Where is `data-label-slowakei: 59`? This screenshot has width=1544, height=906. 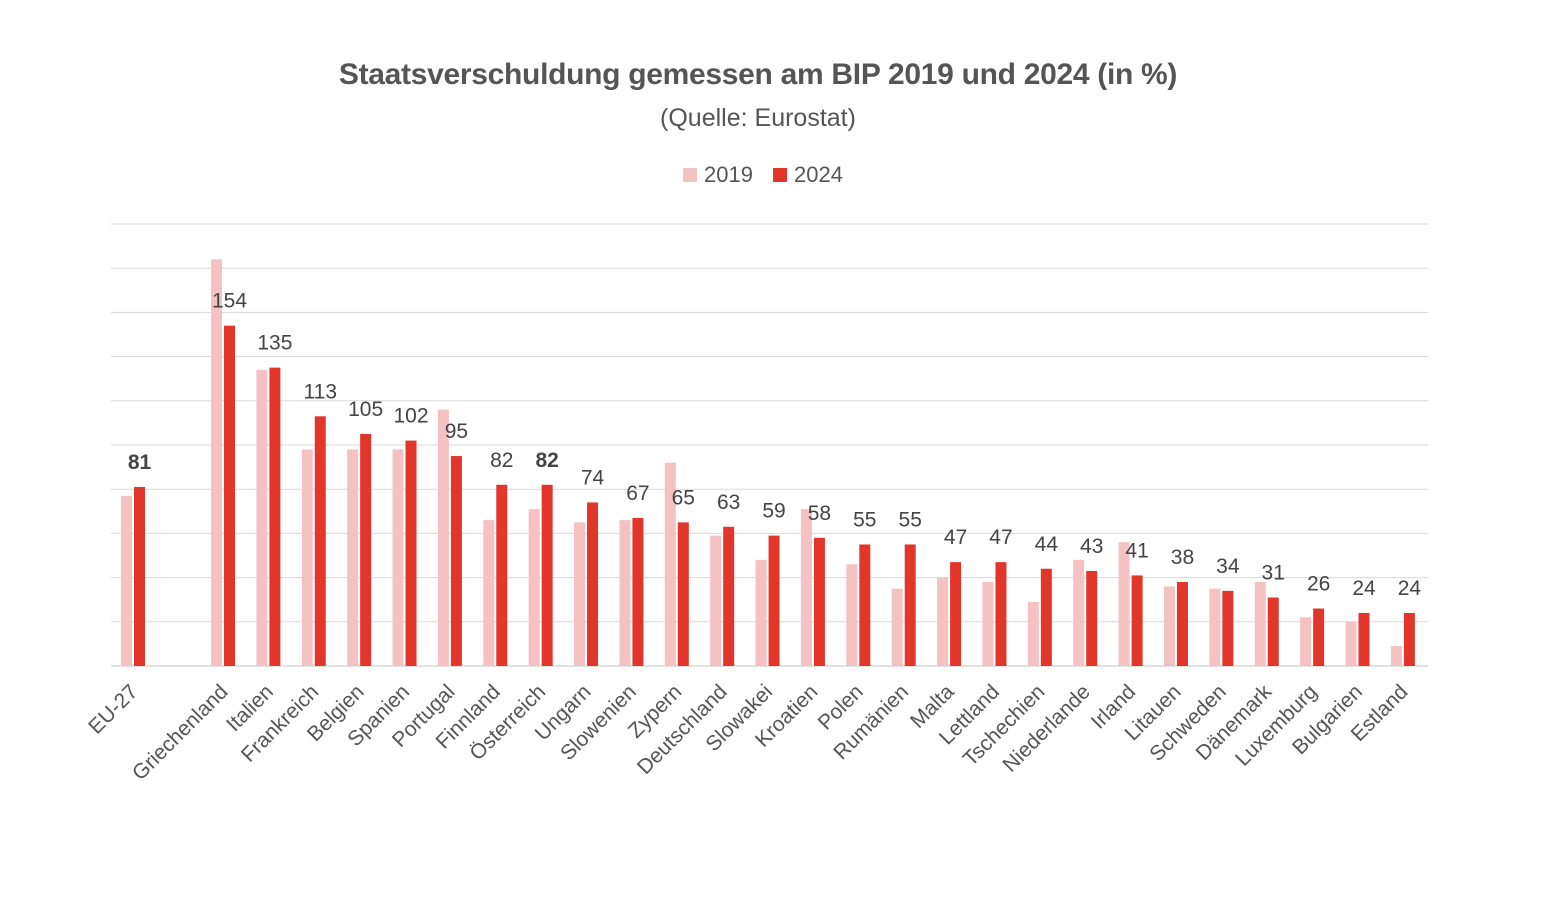 data-label-slowakei: 59 is located at coordinates (773, 511).